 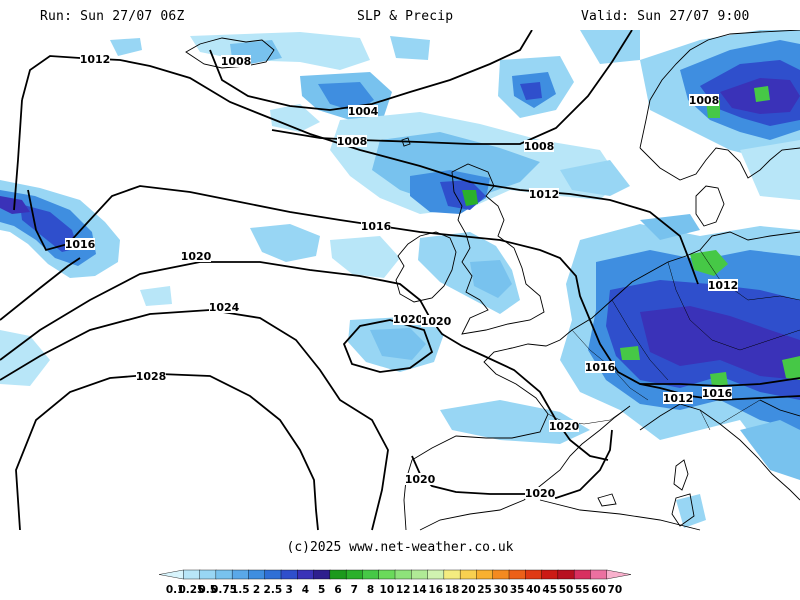 What do you see at coordinates (273, 590) in the screenshot?
I see `colorbar-tick-label: 2.5` at bounding box center [273, 590].